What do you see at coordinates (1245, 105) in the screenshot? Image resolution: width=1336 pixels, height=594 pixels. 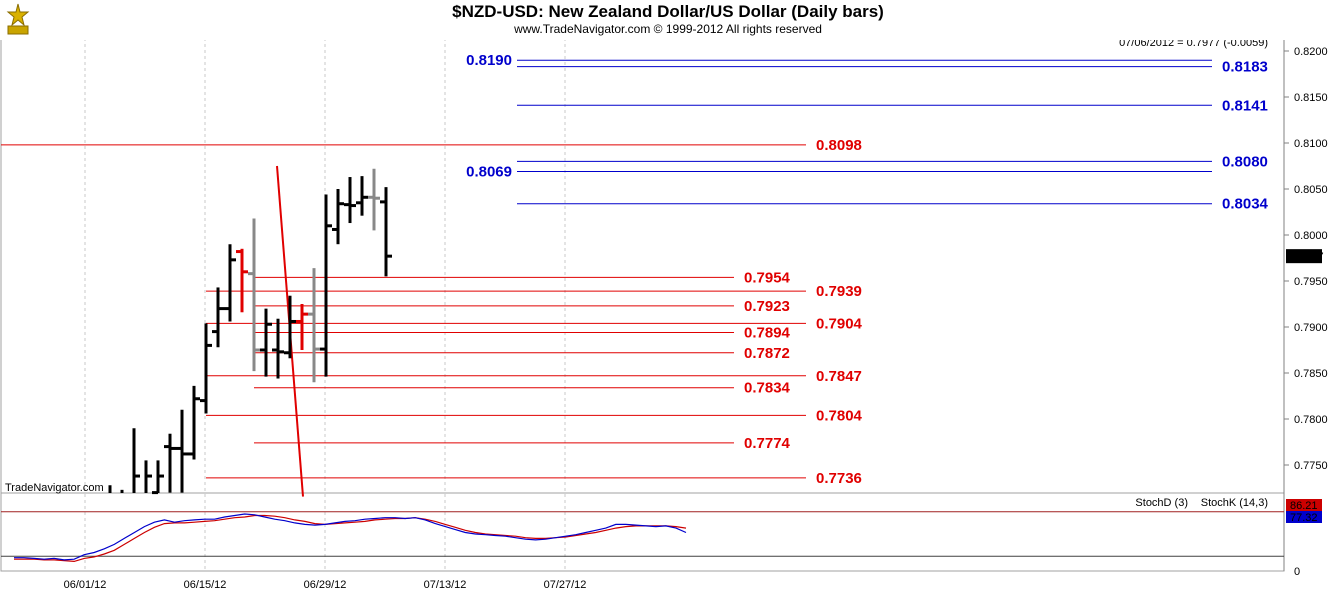 I see `level-label: 0.8141` at bounding box center [1245, 105].